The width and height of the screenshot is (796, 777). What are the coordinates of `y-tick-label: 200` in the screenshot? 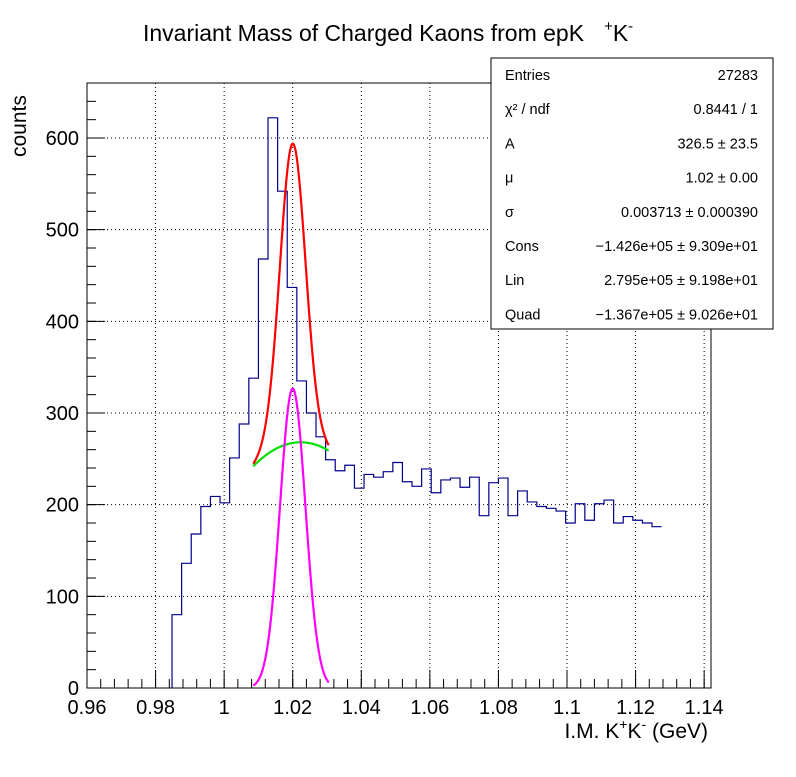 It's located at (62, 506).